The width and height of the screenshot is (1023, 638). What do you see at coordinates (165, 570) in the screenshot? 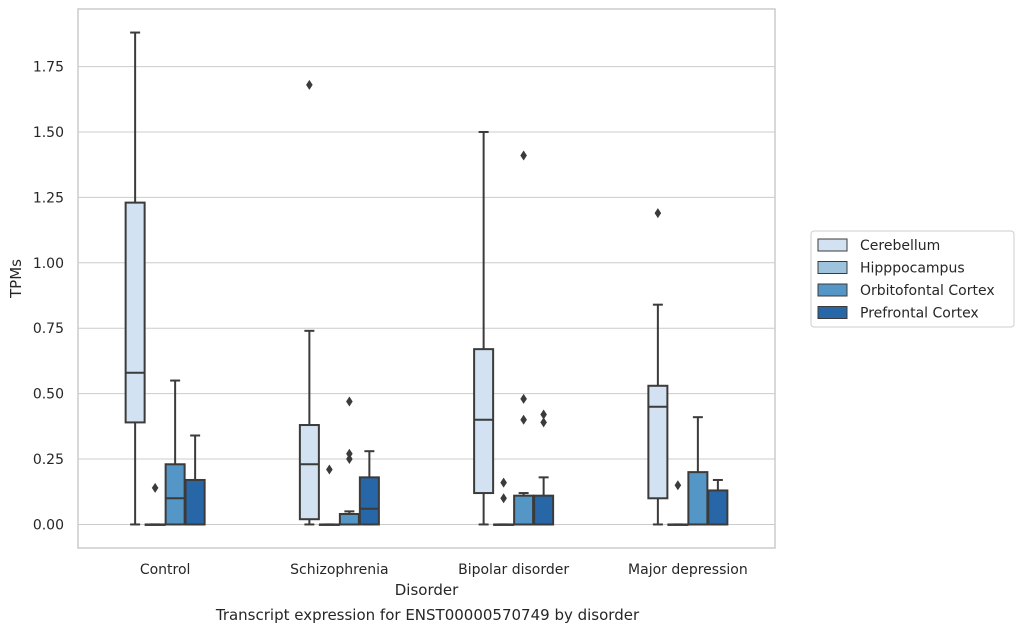
I see `x-tick-label: Control` at bounding box center [165, 570].